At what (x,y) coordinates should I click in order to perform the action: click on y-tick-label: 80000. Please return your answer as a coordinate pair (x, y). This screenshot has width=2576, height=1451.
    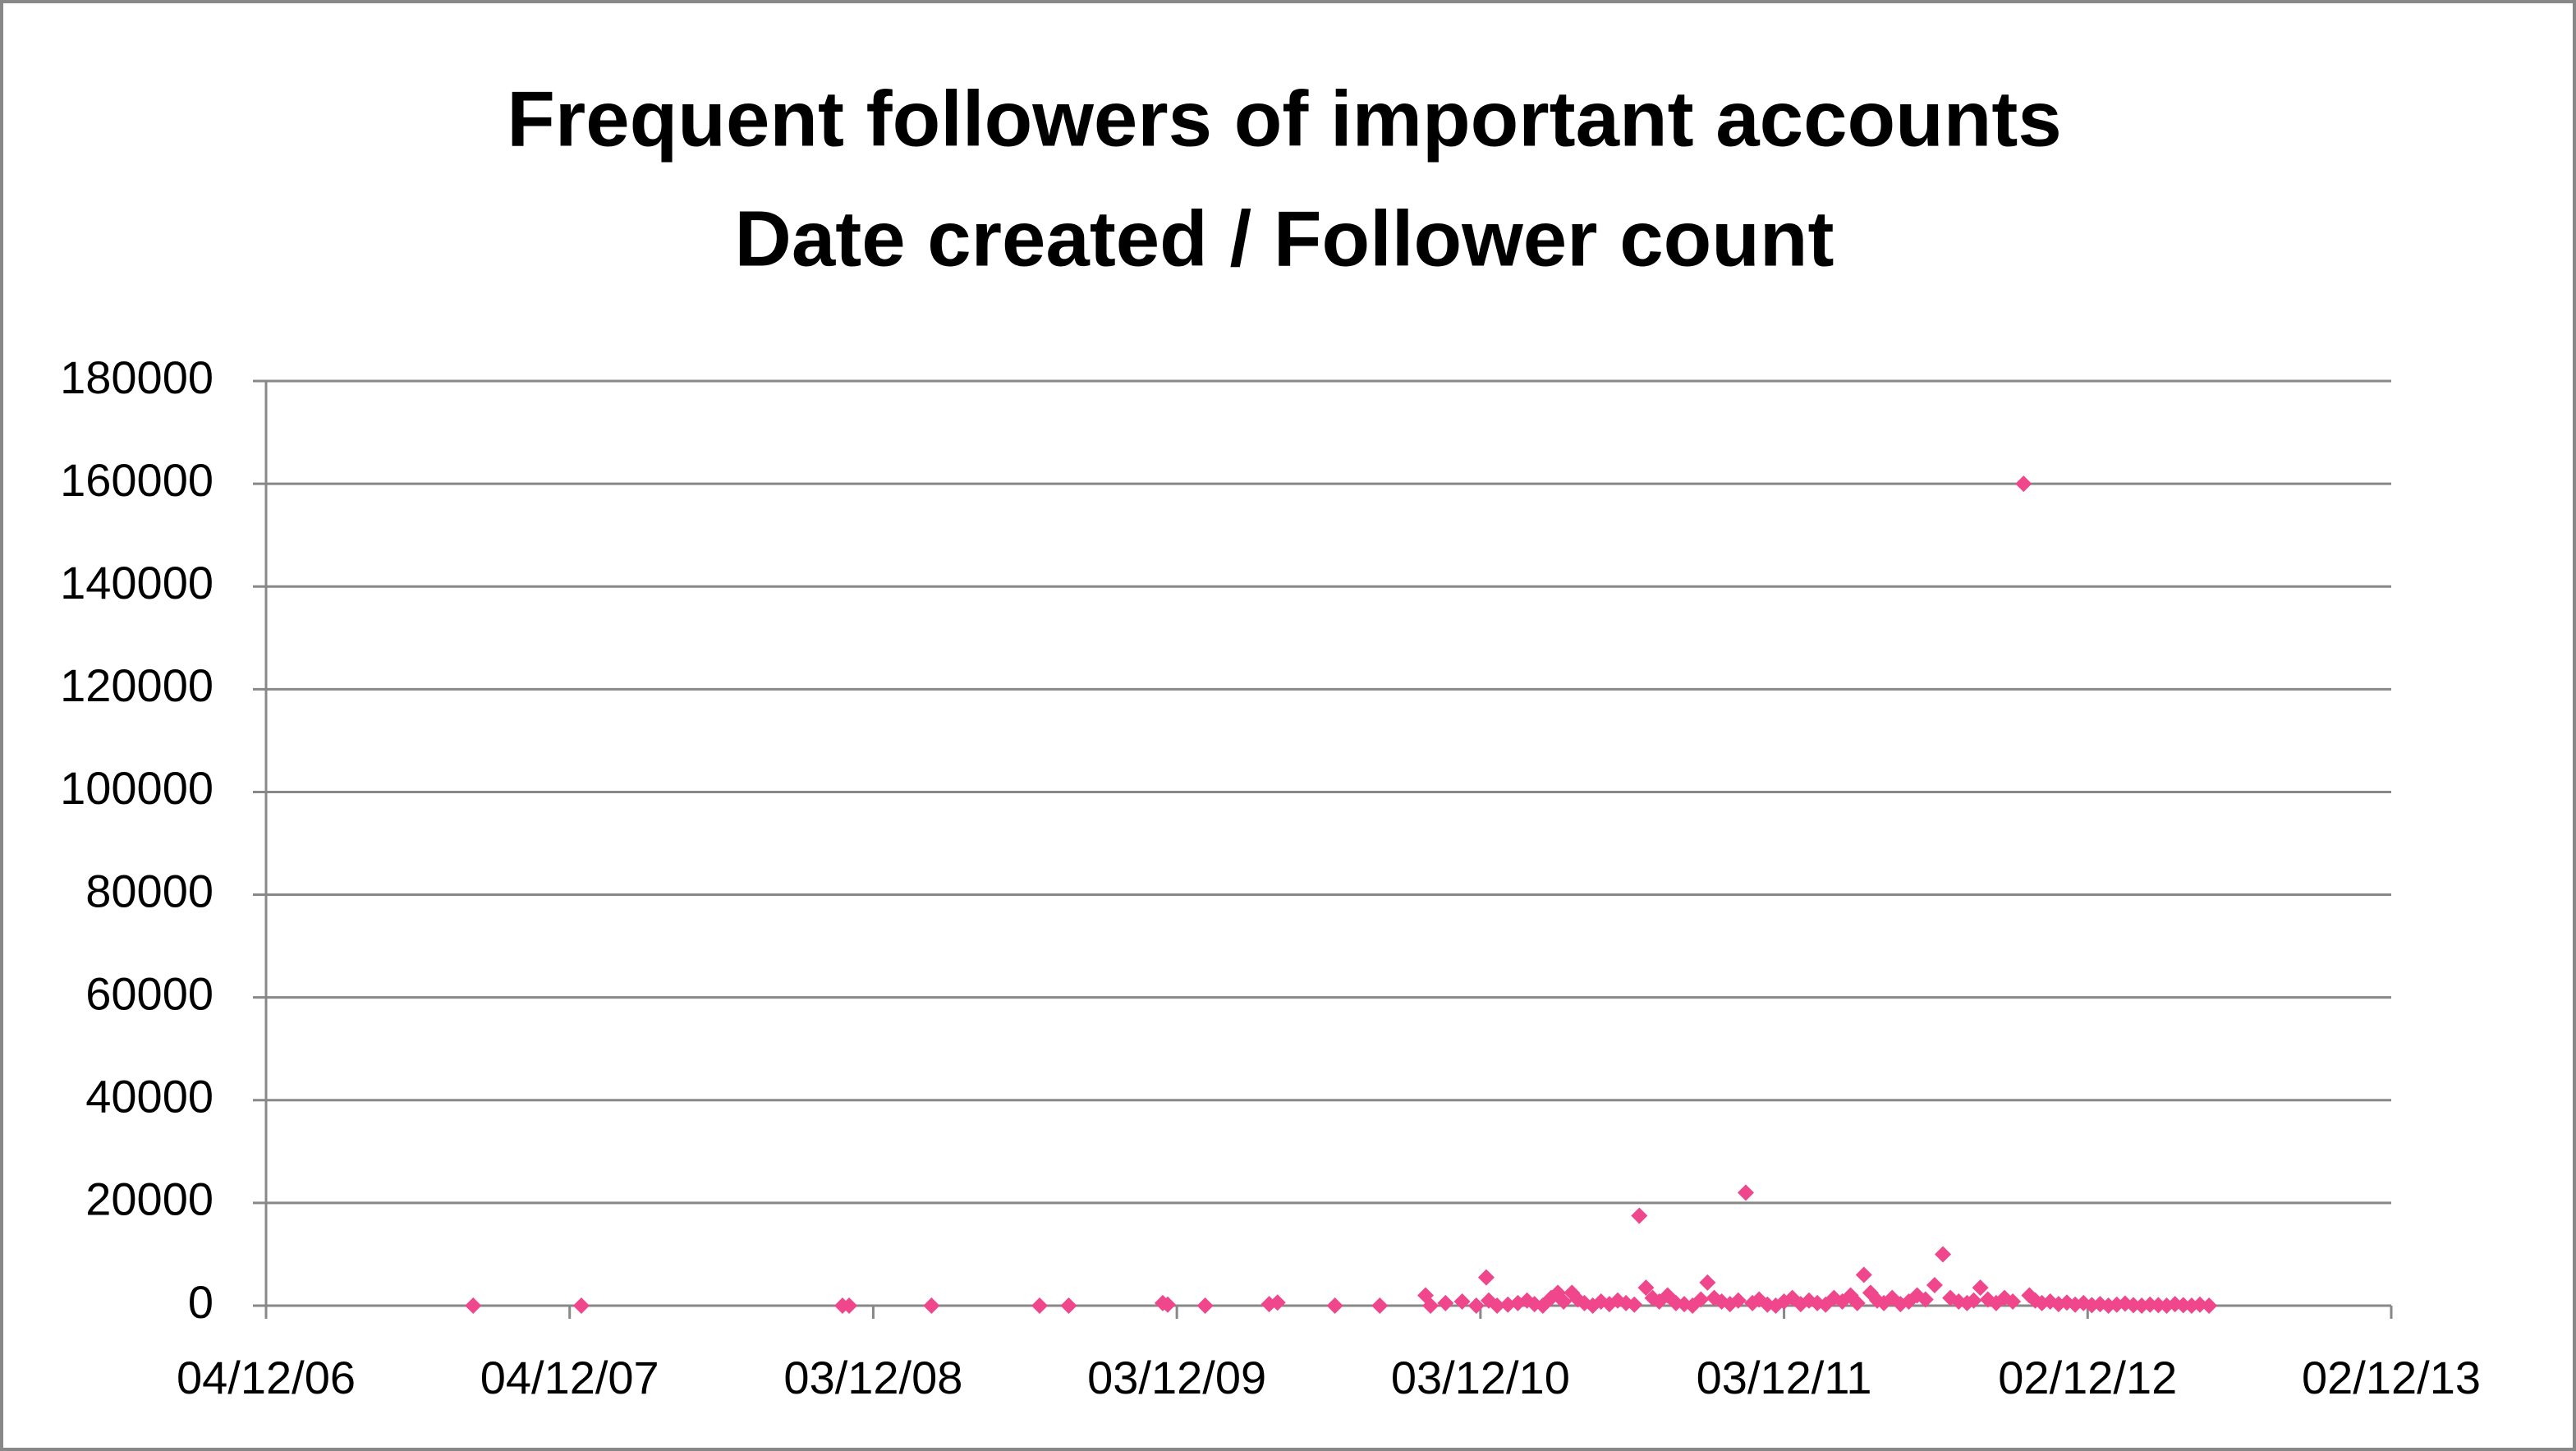
    Looking at the image, I should click on (149, 890).